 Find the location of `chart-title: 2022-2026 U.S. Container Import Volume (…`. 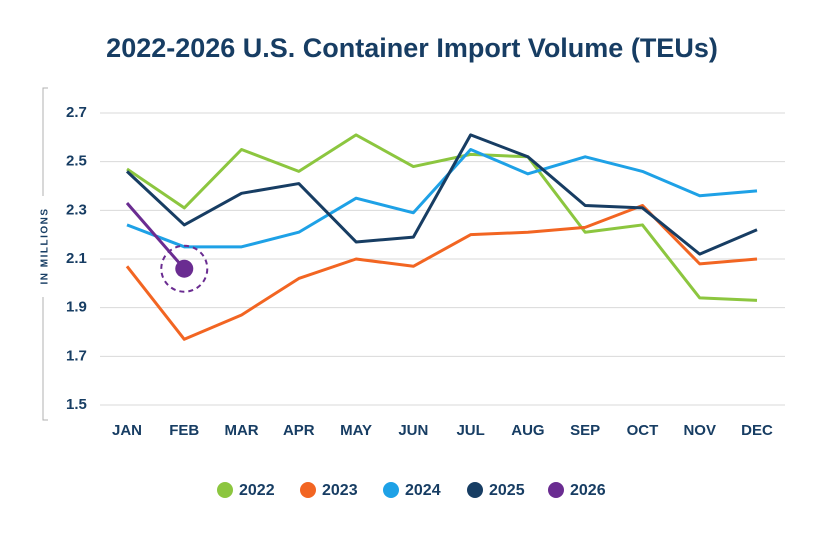

chart-title: 2022-2026 U.S. Container Import Volume (… is located at coordinates (412, 48).